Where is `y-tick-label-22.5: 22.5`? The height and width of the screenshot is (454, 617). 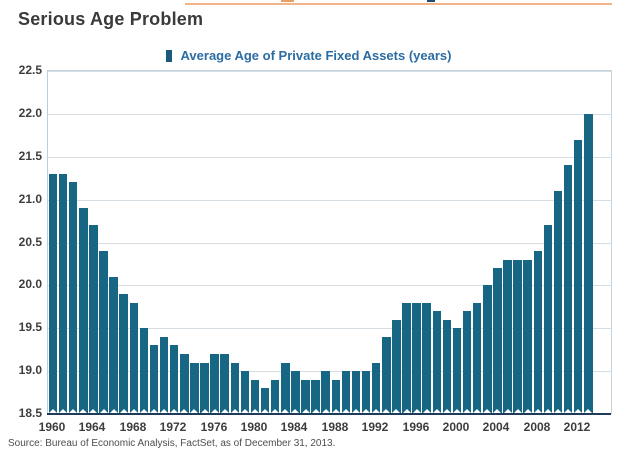
y-tick-label-22.5: 22.5 is located at coordinates (30, 70).